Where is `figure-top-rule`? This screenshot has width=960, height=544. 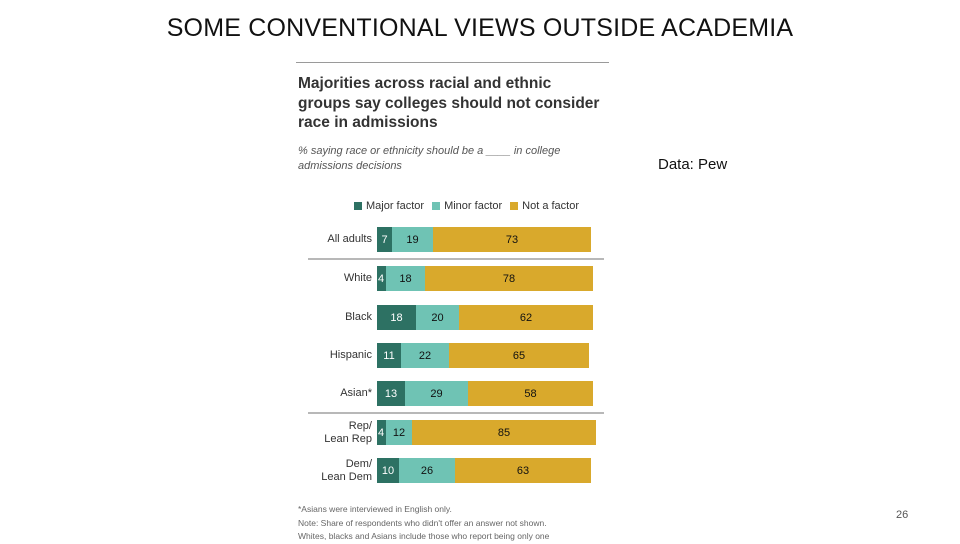 figure-top-rule is located at coordinates (452, 62).